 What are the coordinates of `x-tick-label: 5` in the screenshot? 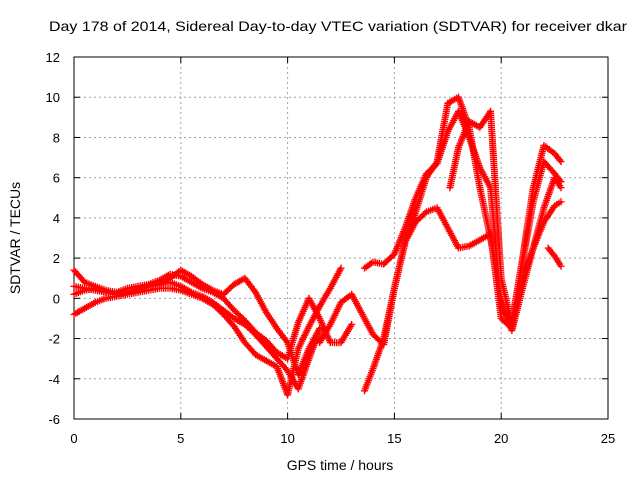 It's located at (180, 438).